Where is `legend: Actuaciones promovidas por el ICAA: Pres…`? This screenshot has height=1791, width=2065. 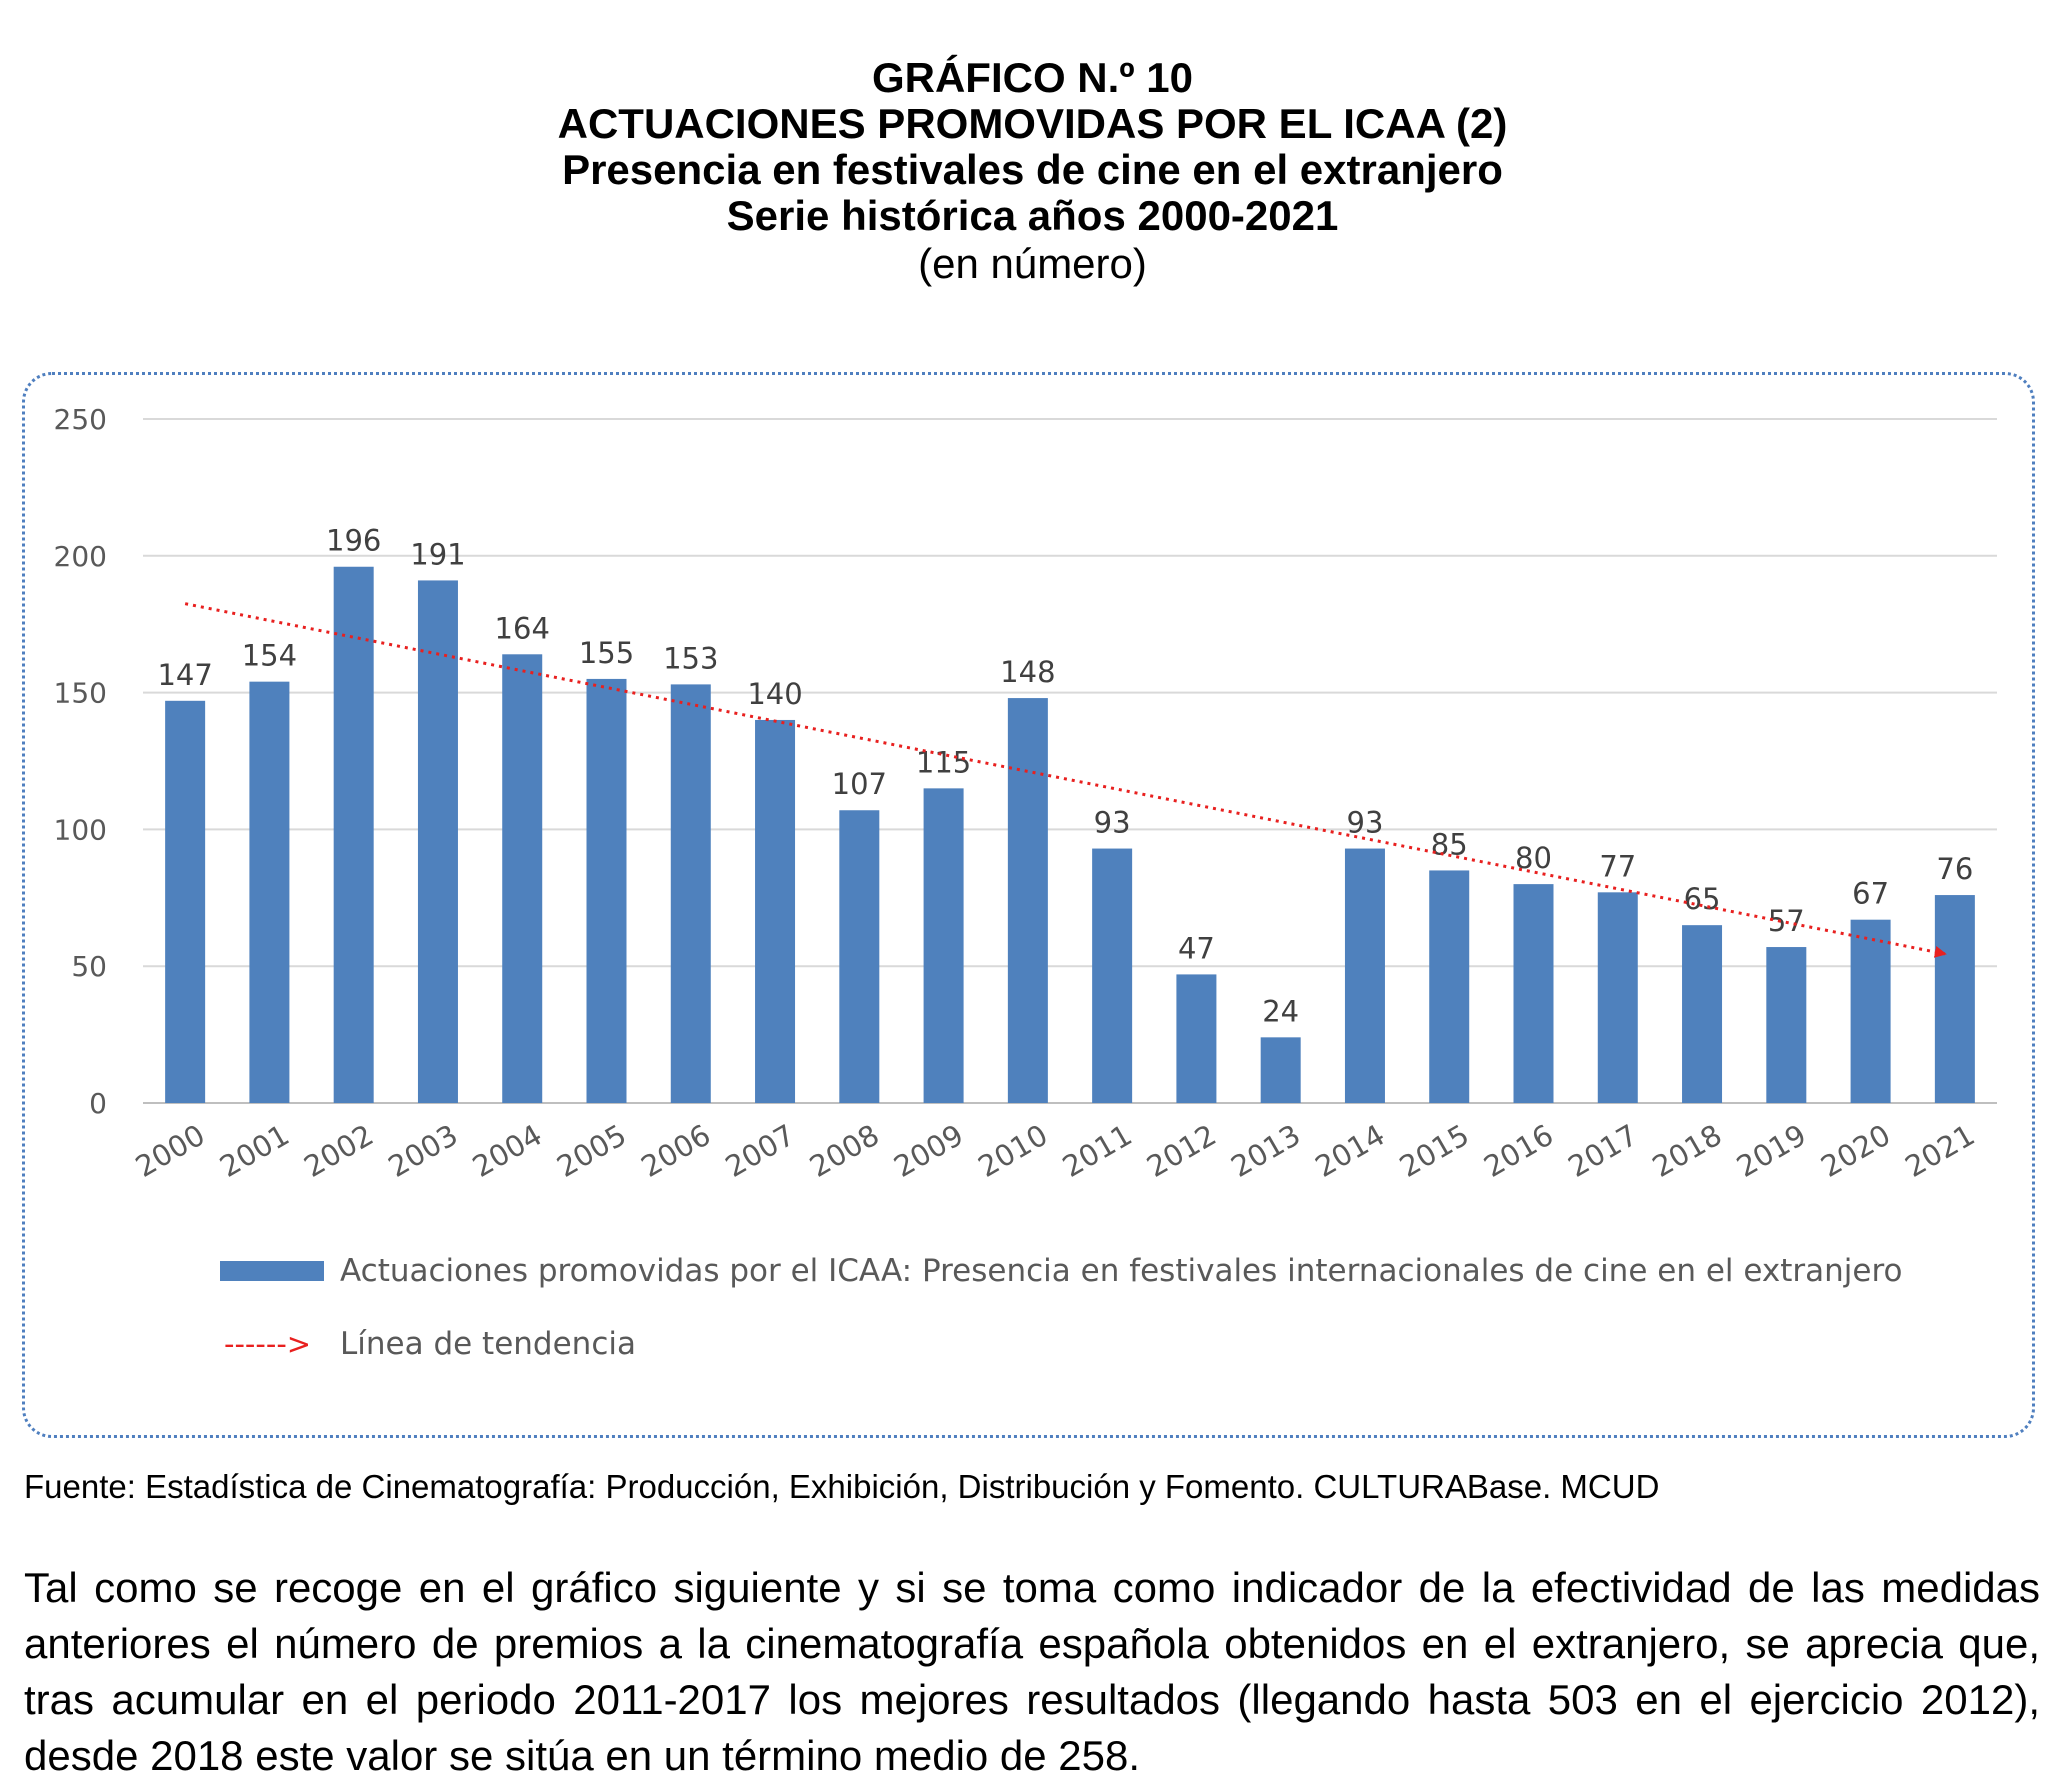 legend: Actuaciones promovidas por el ICAA: Pres… is located at coordinates (1061, 1307).